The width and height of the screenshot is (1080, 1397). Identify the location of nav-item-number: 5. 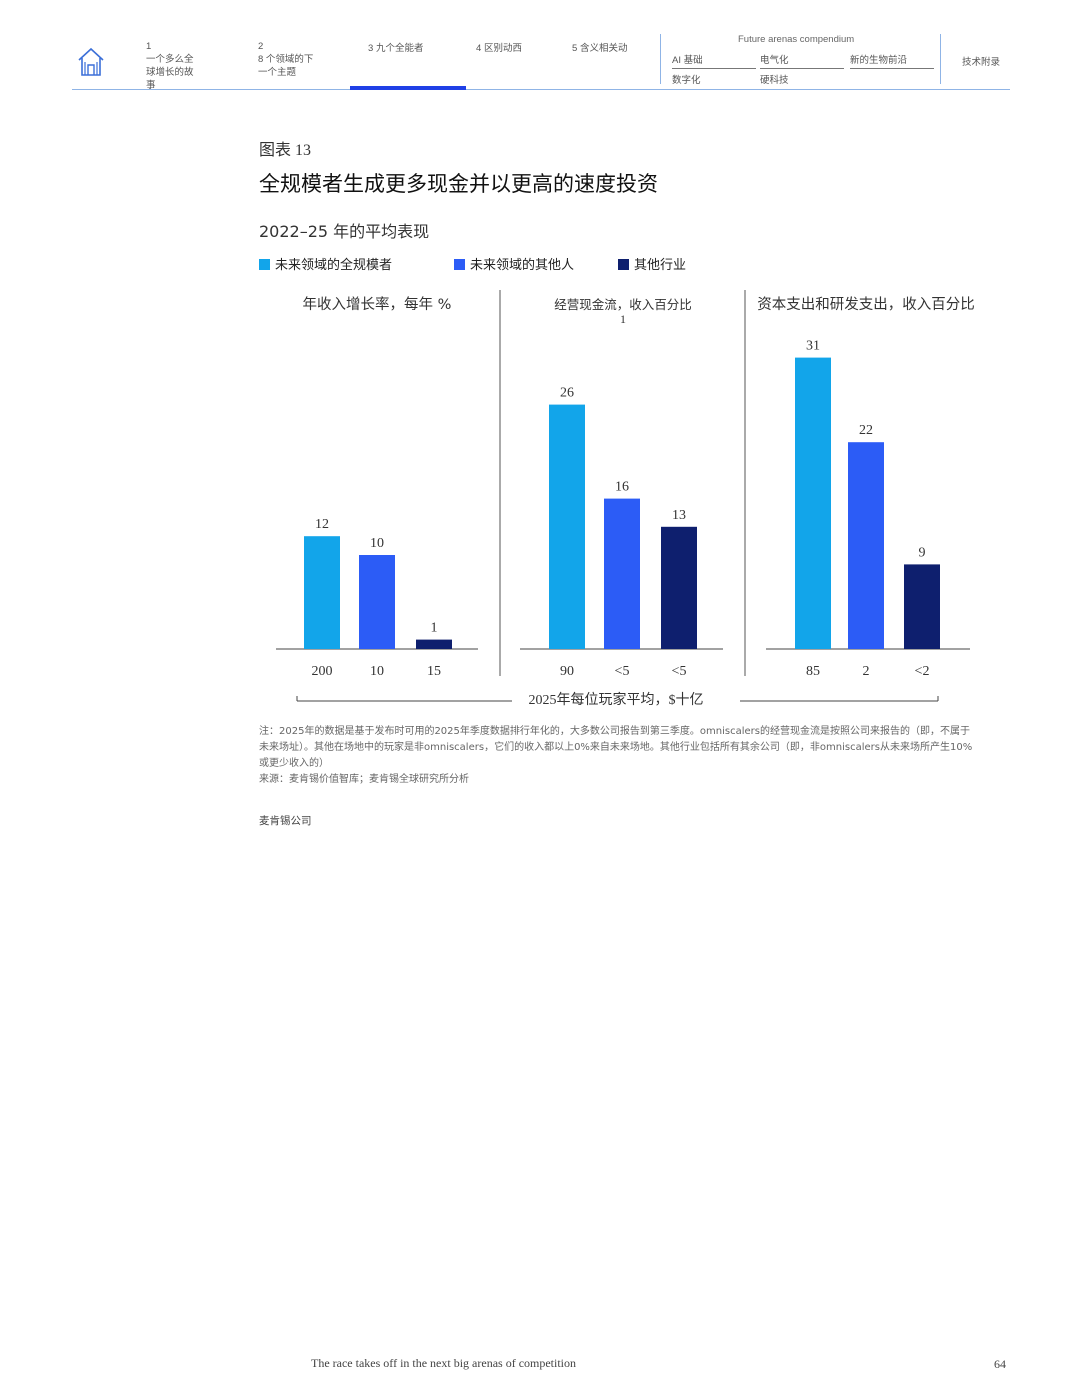
(575, 48).